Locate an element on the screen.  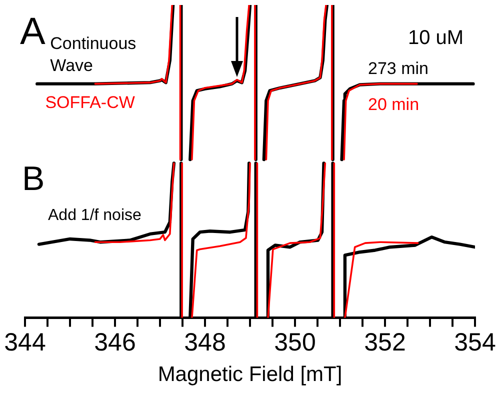
annotation: Continuous Wave is located at coordinates (93, 54).